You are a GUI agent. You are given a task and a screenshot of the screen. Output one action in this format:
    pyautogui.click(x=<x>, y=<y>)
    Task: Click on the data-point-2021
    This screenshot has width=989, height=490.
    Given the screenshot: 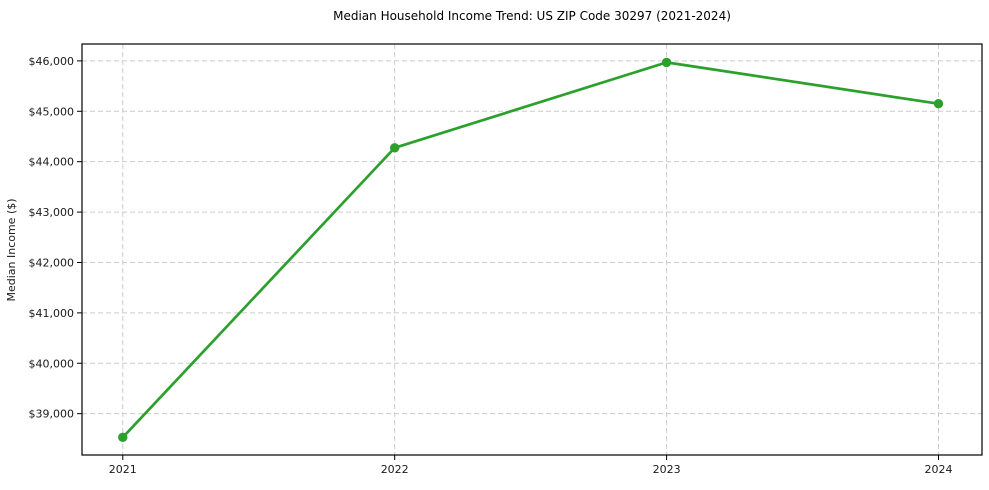 What is the action you would take?
    pyautogui.click(x=123, y=437)
    